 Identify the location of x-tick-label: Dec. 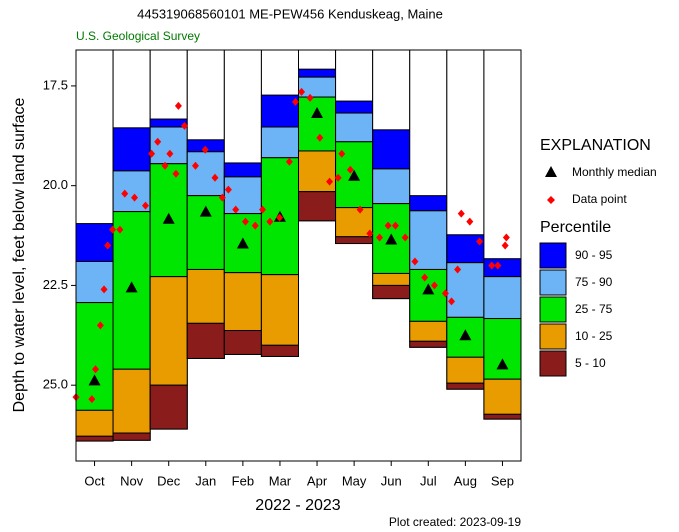
(169, 480).